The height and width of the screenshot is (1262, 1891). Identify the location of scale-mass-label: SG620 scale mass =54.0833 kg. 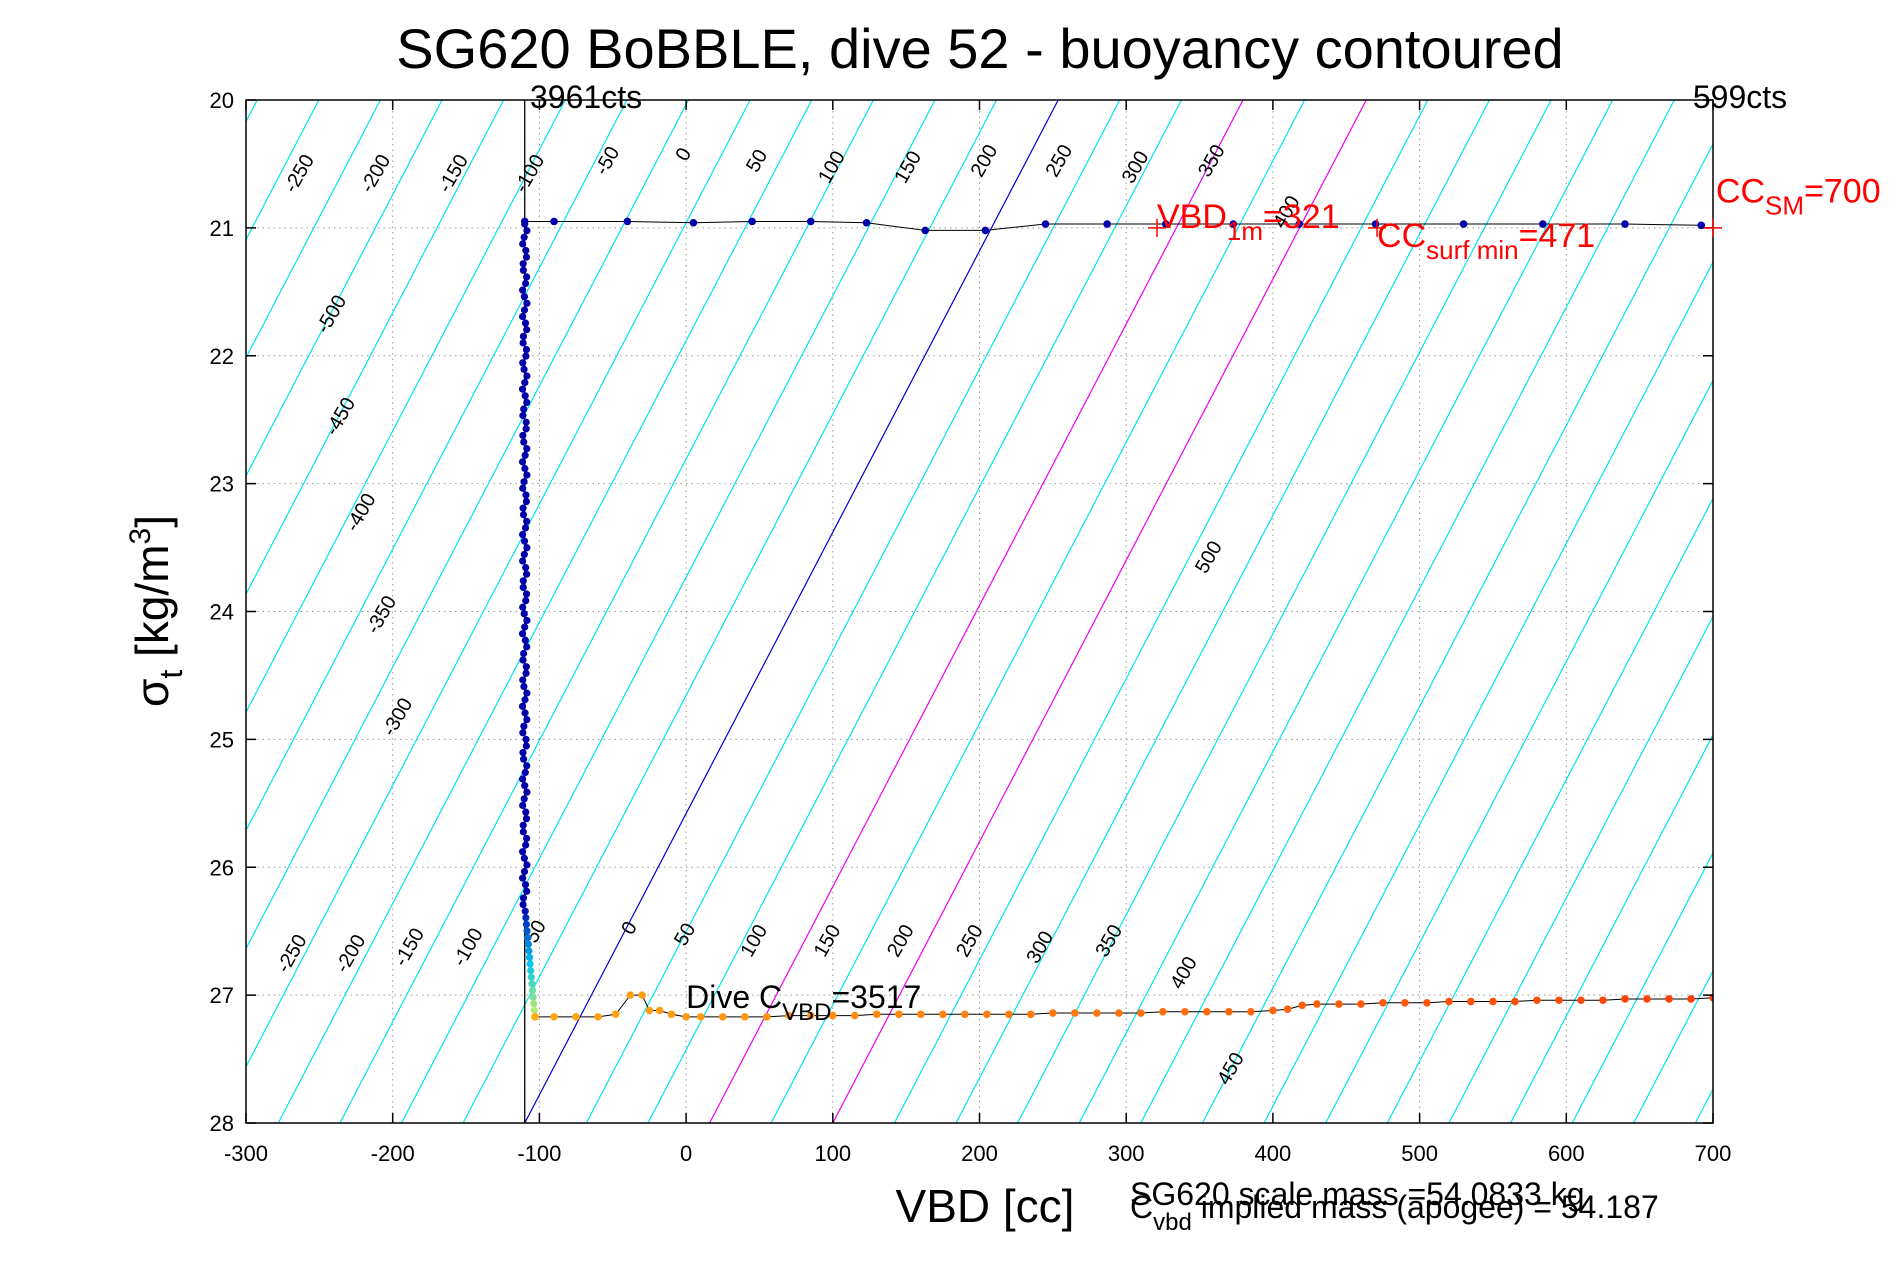
(1357, 1194).